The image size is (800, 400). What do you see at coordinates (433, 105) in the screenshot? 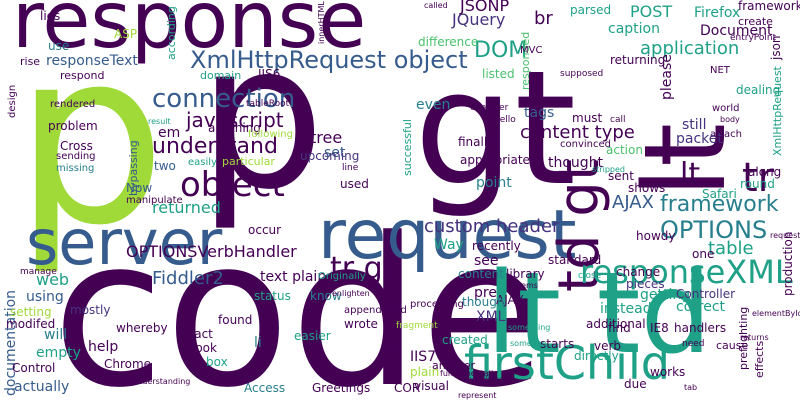
I see `word-even: even` at bounding box center [433, 105].